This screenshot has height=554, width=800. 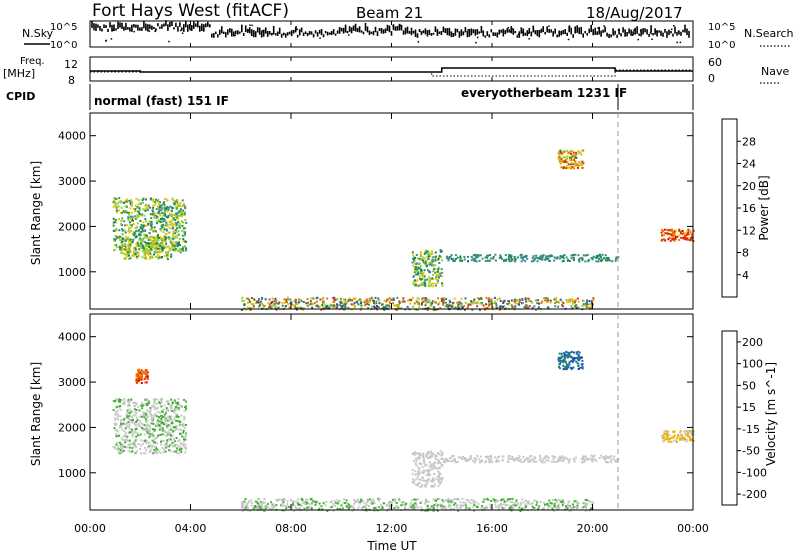 I want to click on x-tick-label: 16:00, so click(x=492, y=528).